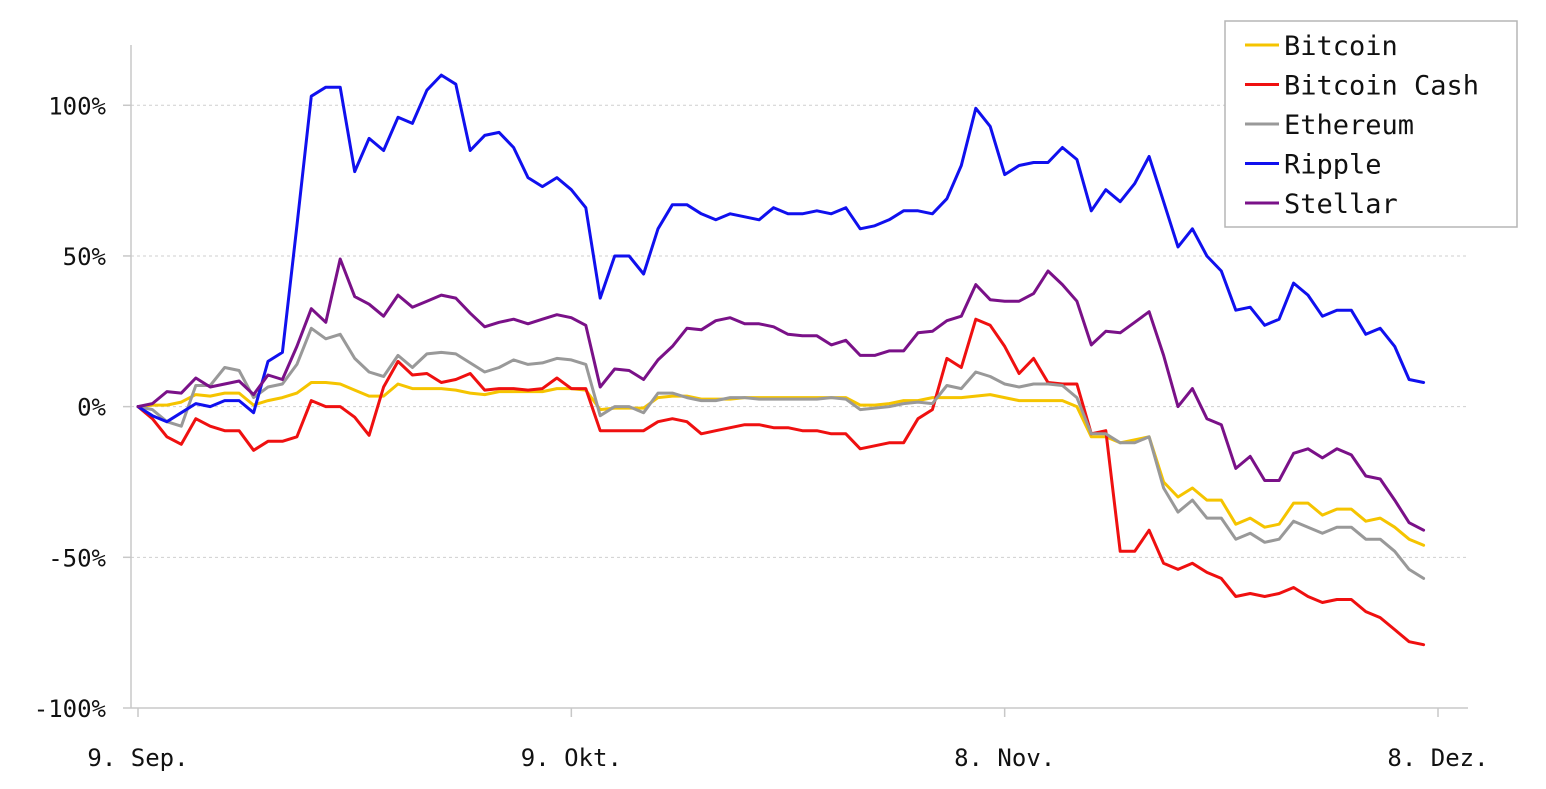  What do you see at coordinates (1341, 46) in the screenshot?
I see `legend-label-bitcoin: Bitcoin` at bounding box center [1341, 46].